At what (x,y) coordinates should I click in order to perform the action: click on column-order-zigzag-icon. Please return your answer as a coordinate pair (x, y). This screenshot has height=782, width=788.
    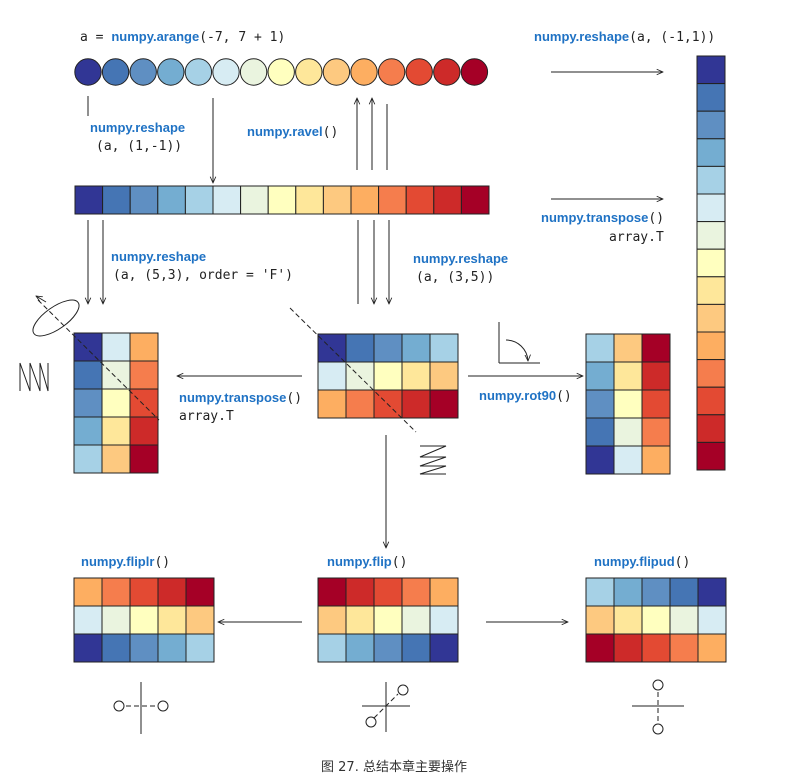
    Looking at the image, I should click on (34, 377).